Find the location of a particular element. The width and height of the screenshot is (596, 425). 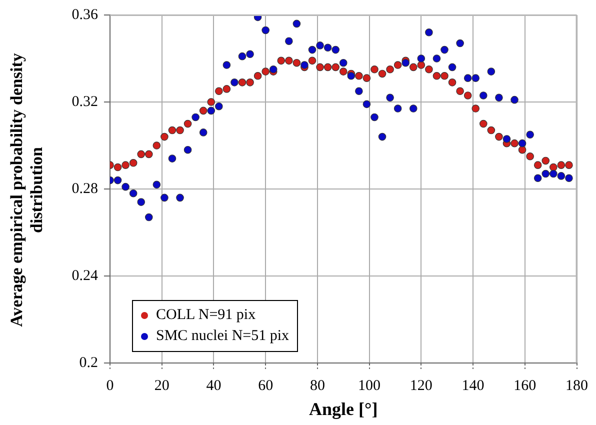

x-axis-title: Angle [°] is located at coordinates (343, 408).